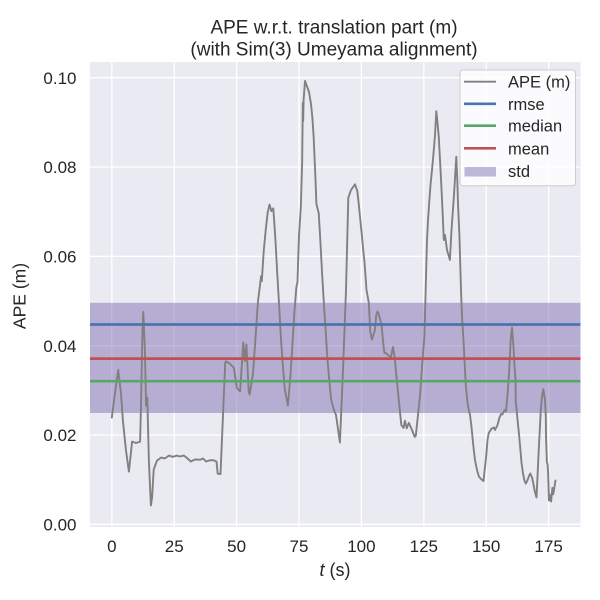  What do you see at coordinates (361, 546) in the screenshot?
I see `svg-text: 100` at bounding box center [361, 546].